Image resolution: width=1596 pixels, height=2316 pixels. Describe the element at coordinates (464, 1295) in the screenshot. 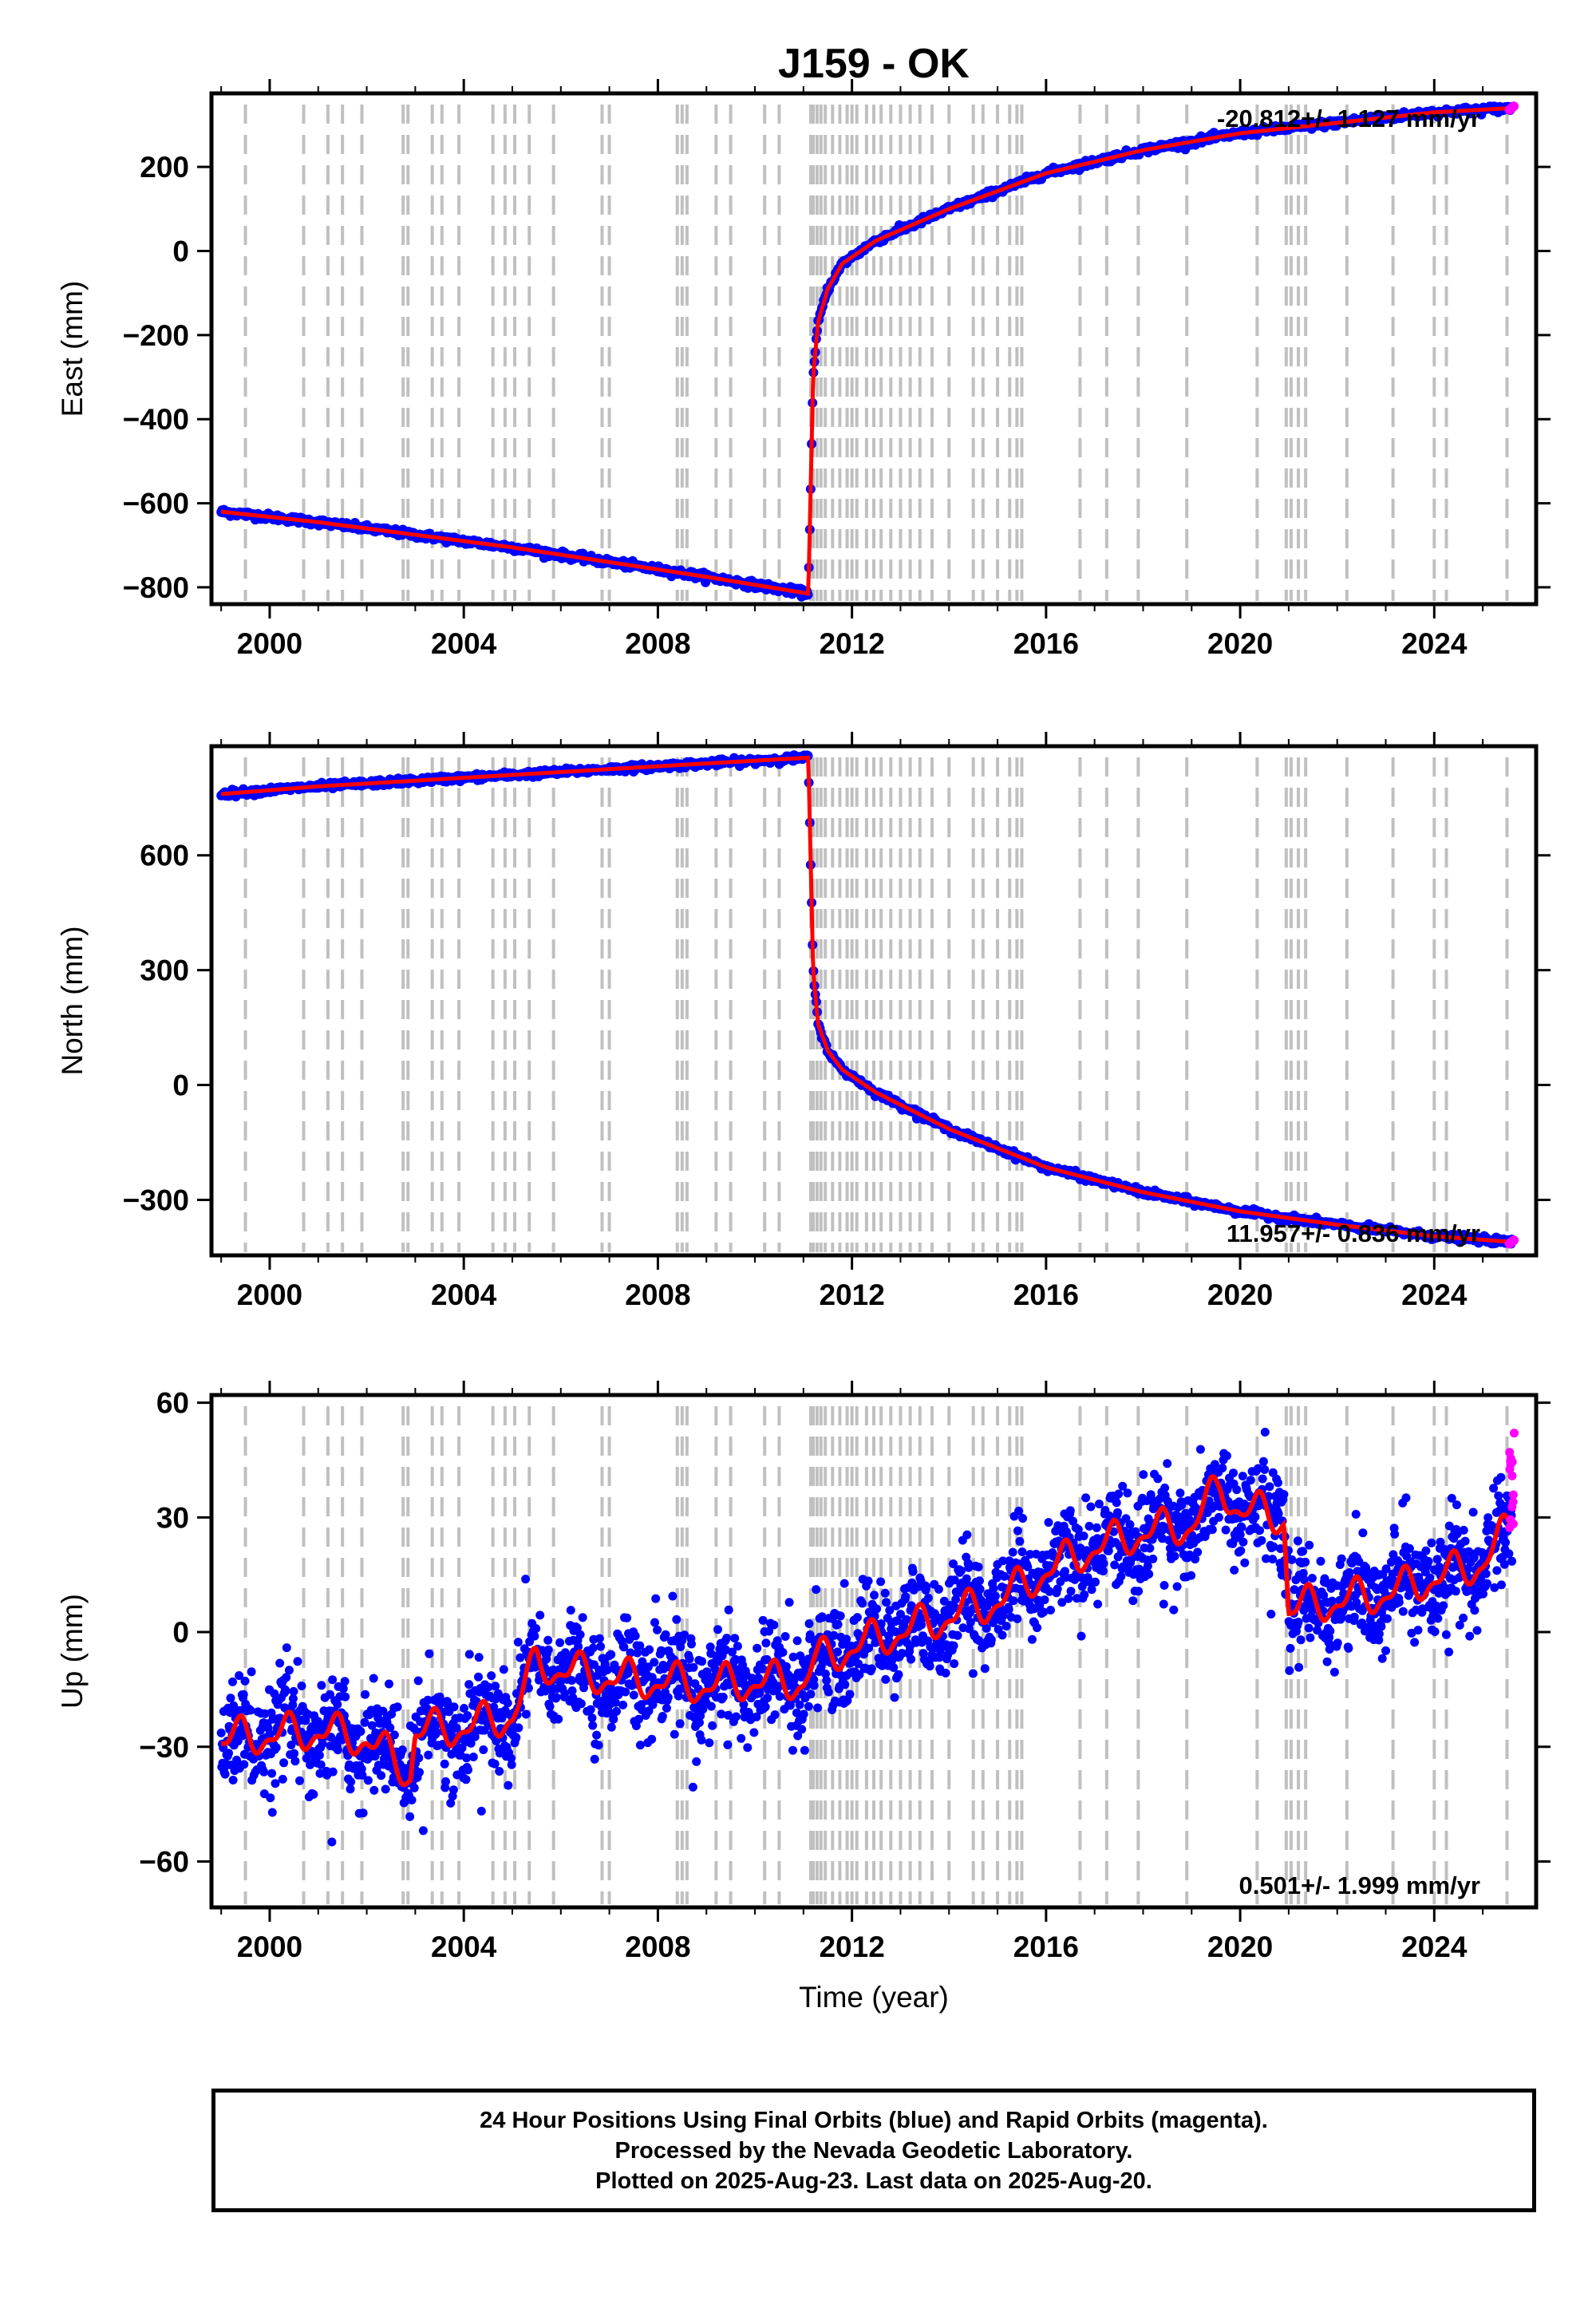

I see `x-tick-label: 2004` at that location.